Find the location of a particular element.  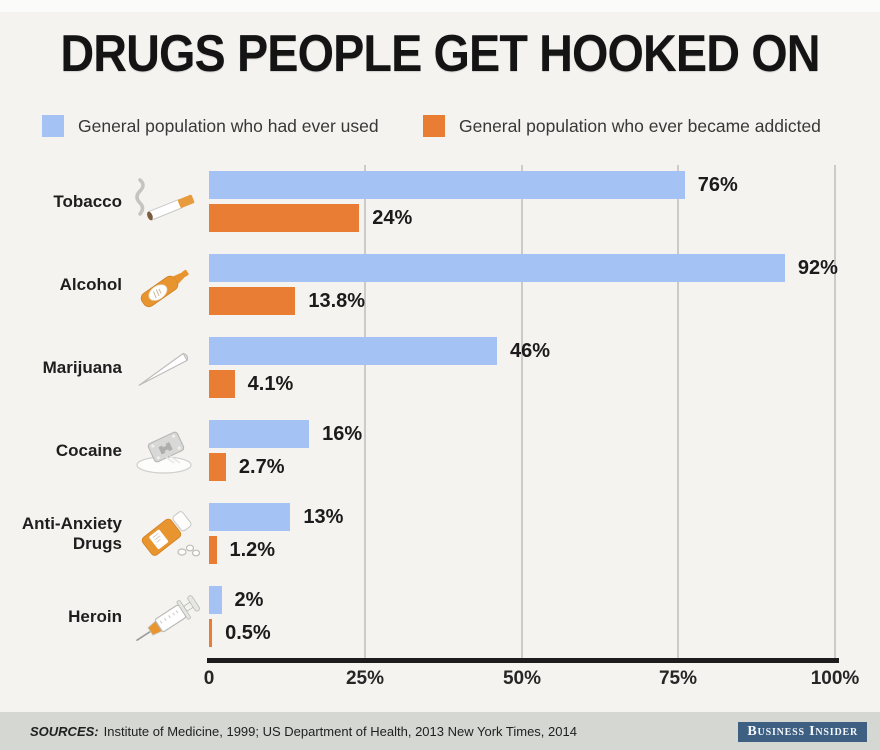

legend-swatch-blue is located at coordinates (53, 126).